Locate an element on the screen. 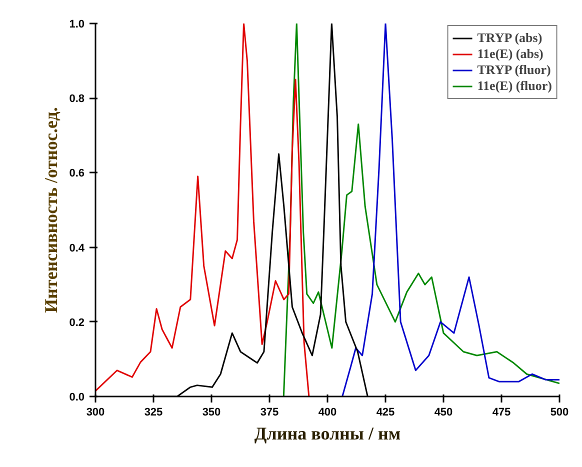 Image resolution: width=582 pixels, height=467 pixels. x-tick-label: 325 is located at coordinates (153, 412).